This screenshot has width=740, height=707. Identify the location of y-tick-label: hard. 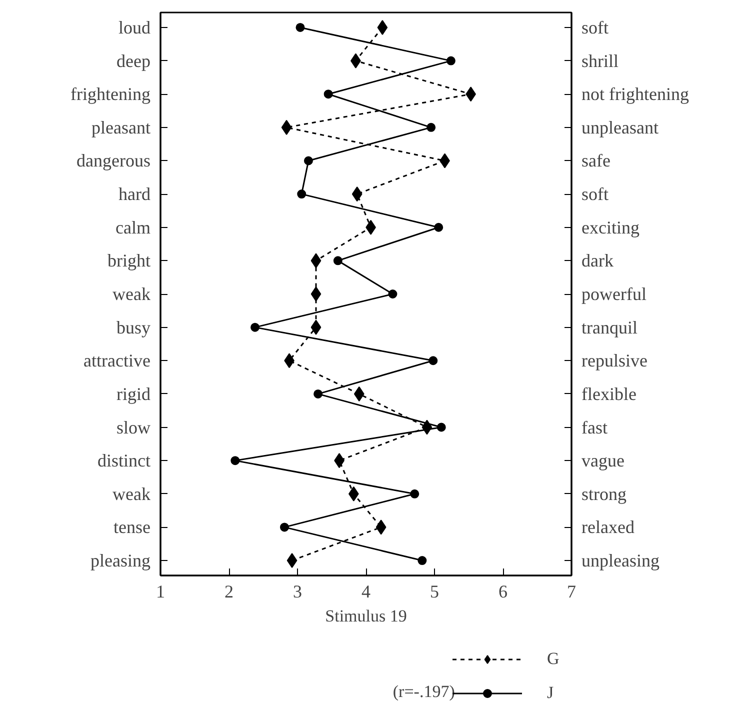
(134, 194).